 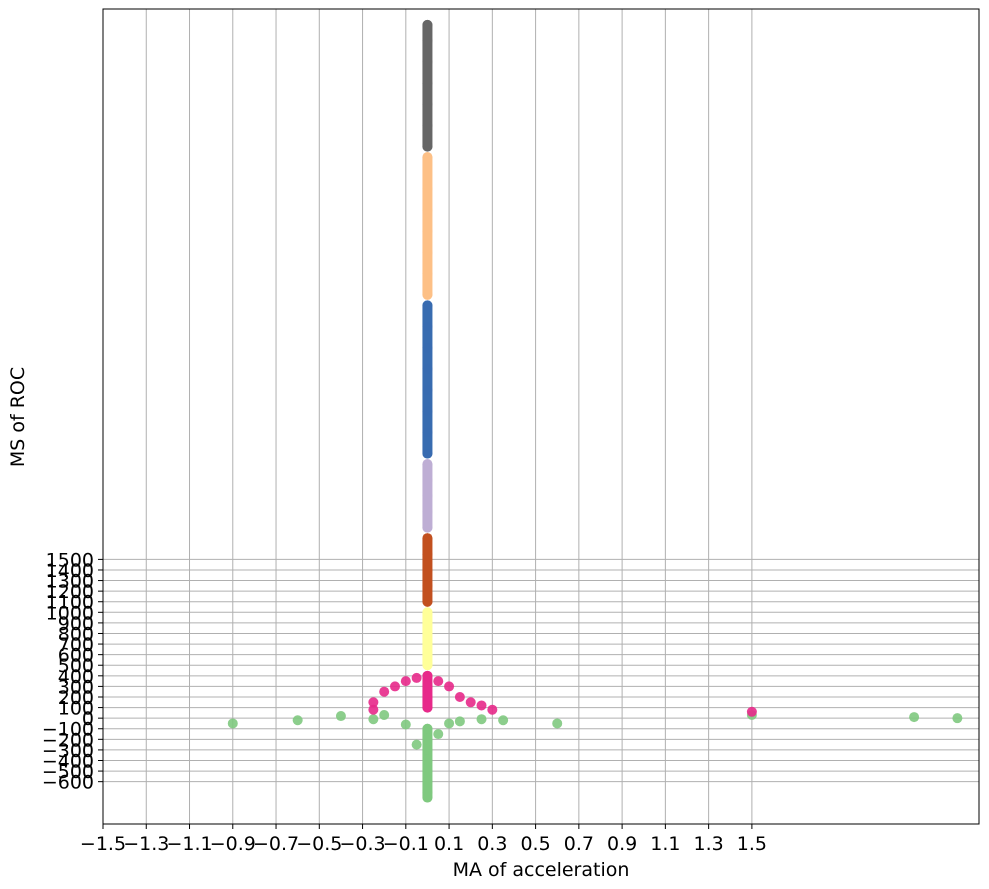 I want to click on x-tick-label-12: 0.9, so click(x=622, y=844).